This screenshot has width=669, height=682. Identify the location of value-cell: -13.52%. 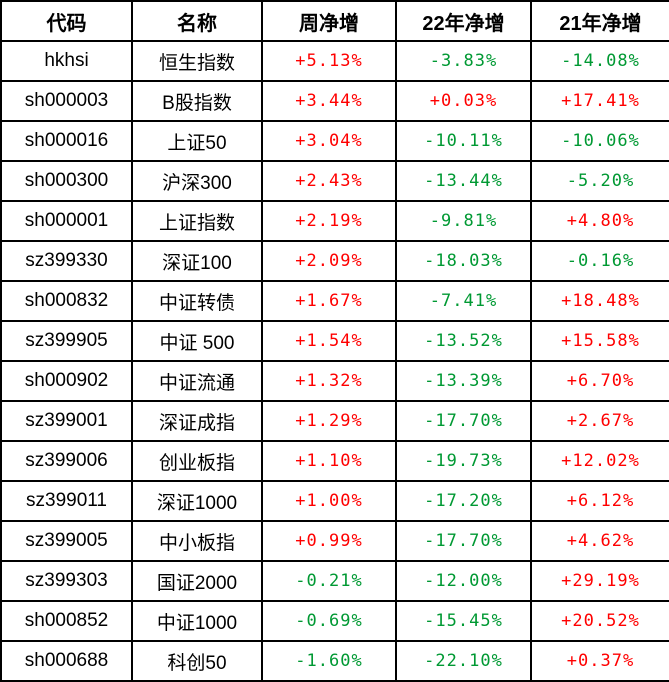
(463, 341).